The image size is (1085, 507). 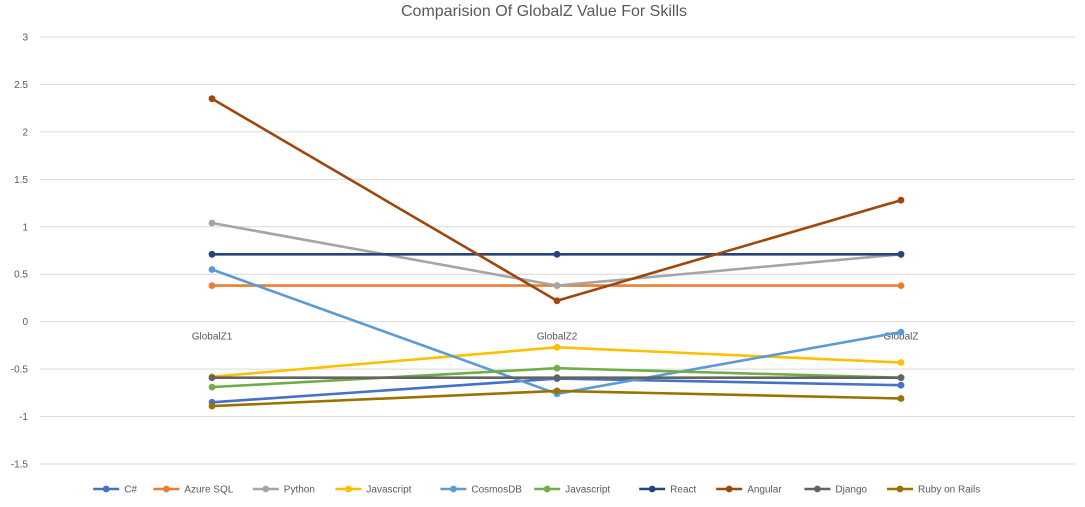 I want to click on y-tick-label: 2, so click(x=25, y=132).